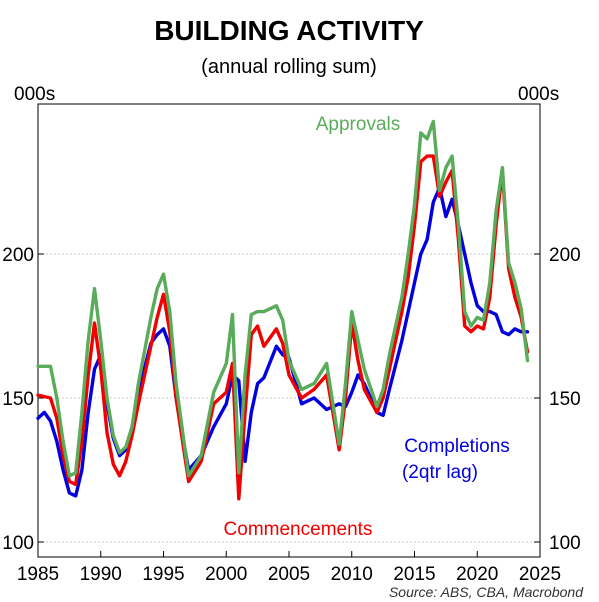 Image resolution: width=599 pixels, height=602 pixels. What do you see at coordinates (18, 543) in the screenshot?
I see `left-tick-label-100: 100` at bounding box center [18, 543].